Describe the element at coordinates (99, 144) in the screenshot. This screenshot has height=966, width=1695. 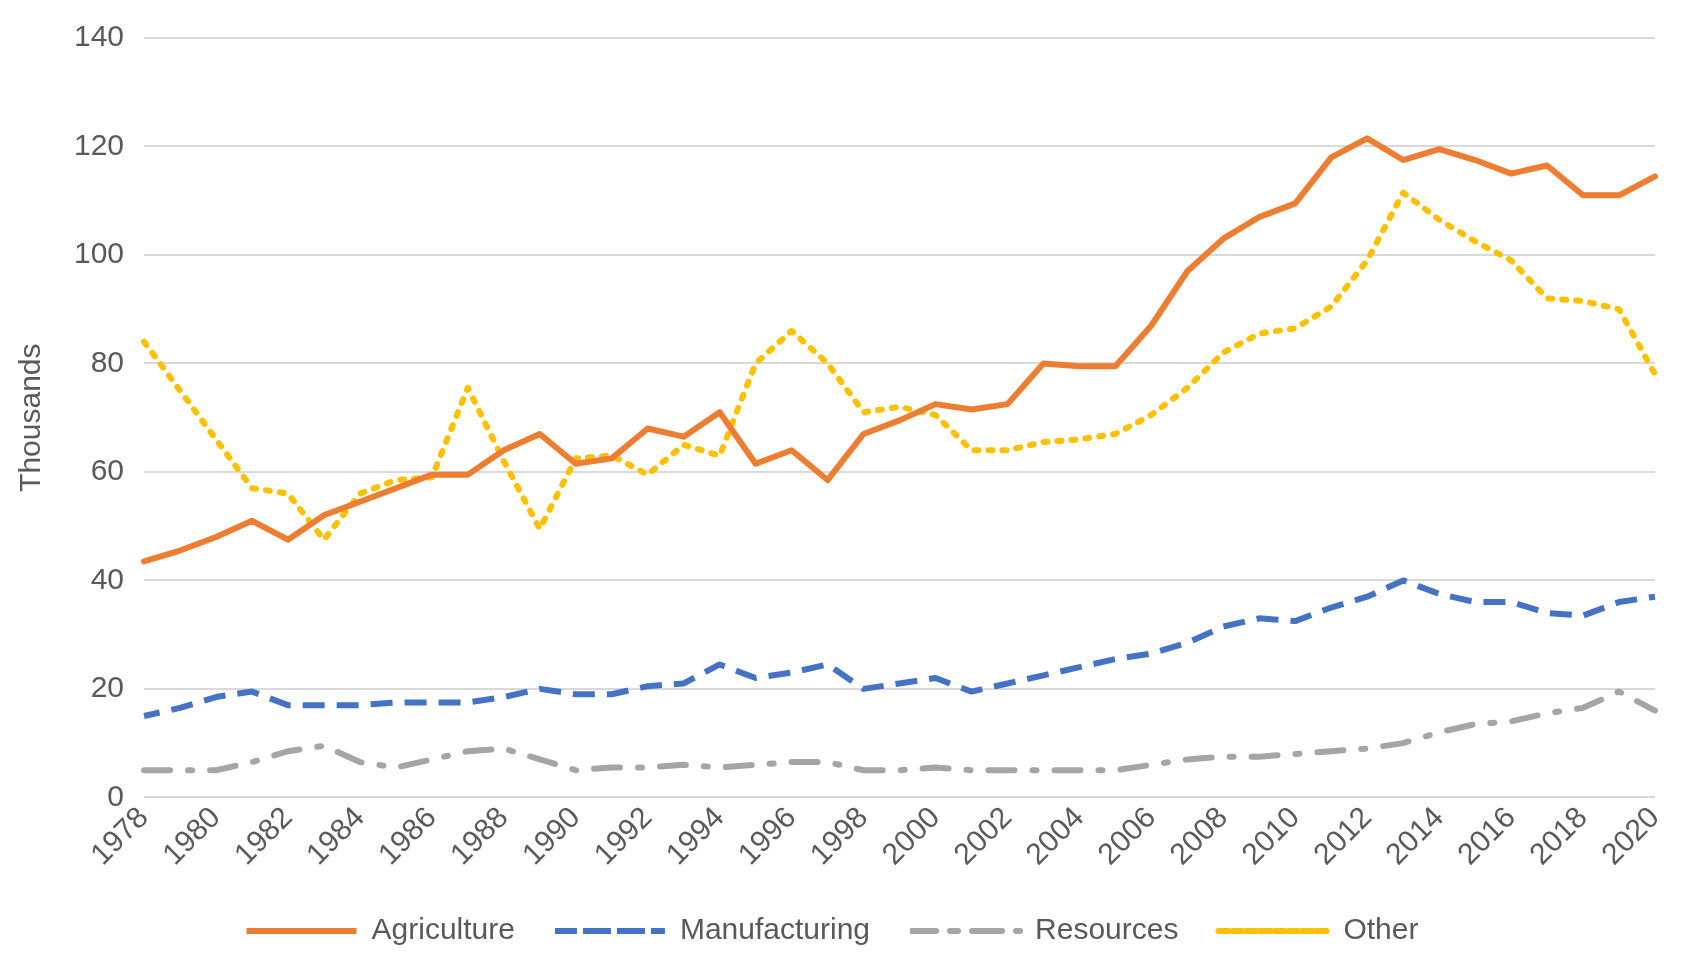
I see `y-tick-label: 120` at that location.